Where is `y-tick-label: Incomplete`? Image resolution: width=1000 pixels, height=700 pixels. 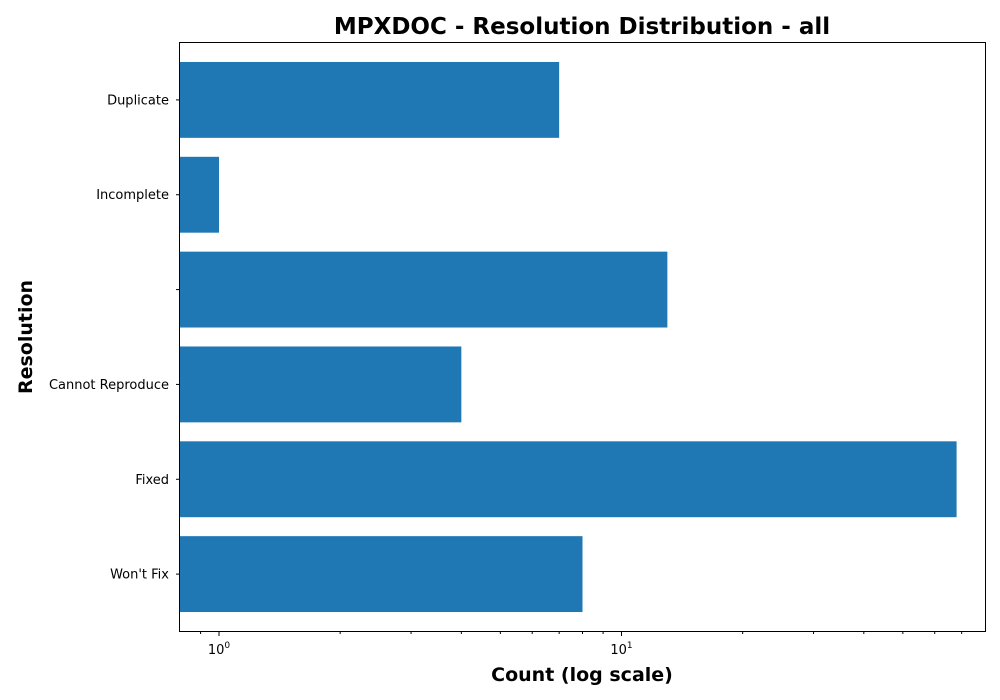
y-tick-label: Incomplete is located at coordinates (132, 195).